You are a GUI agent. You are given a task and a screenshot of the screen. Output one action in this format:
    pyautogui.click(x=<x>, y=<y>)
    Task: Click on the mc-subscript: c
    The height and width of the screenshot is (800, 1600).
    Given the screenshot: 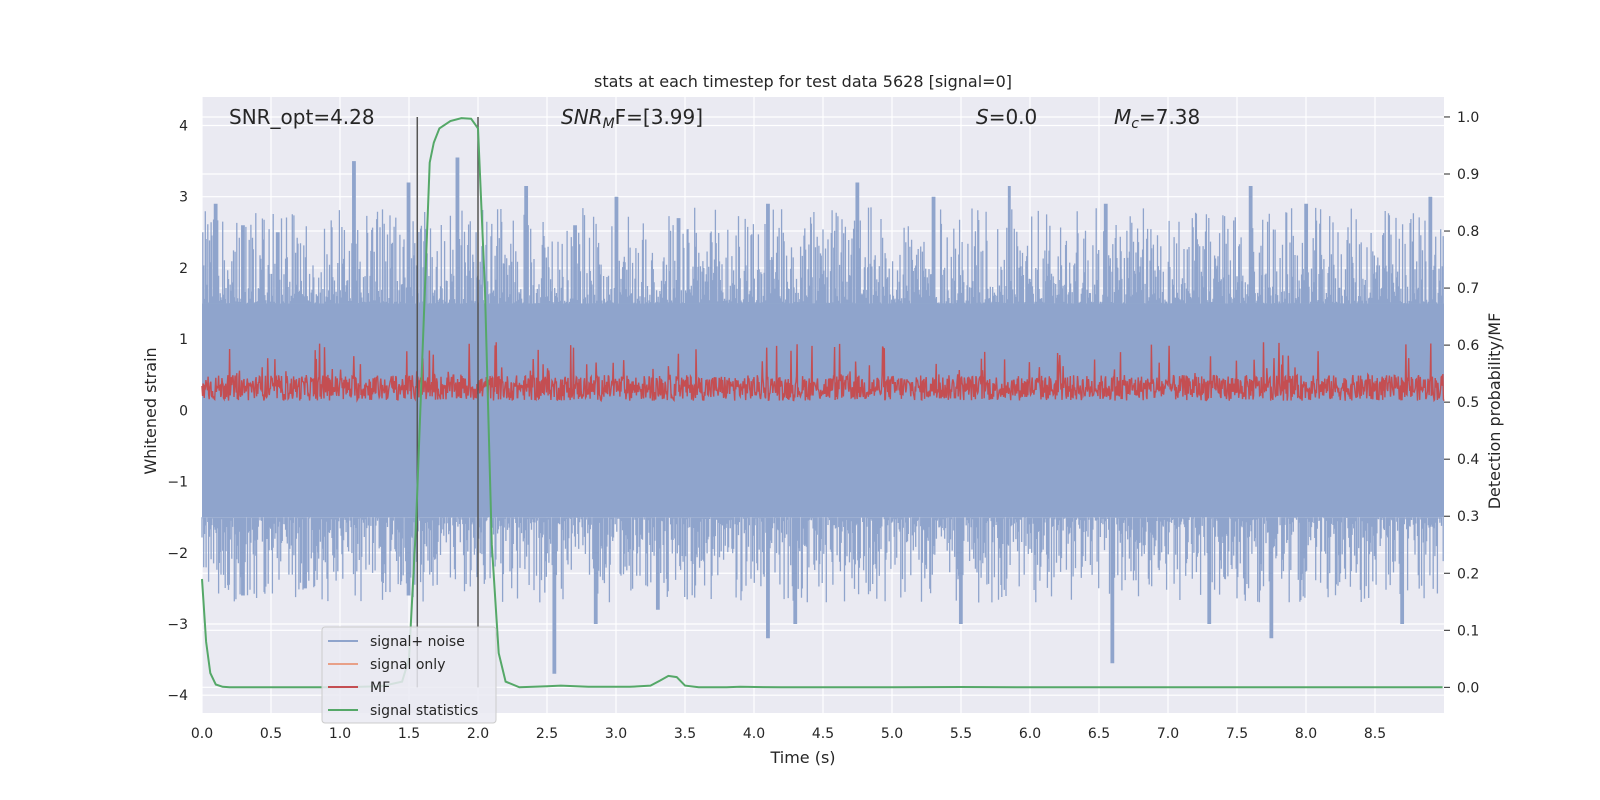 What is the action you would take?
    pyautogui.click(x=1135, y=124)
    